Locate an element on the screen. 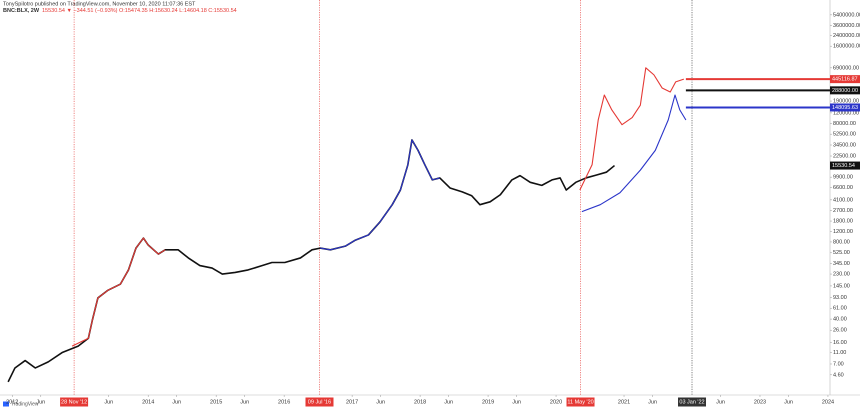 The width and height of the screenshot is (860, 410). x-tick-label: 2020 is located at coordinates (556, 402).